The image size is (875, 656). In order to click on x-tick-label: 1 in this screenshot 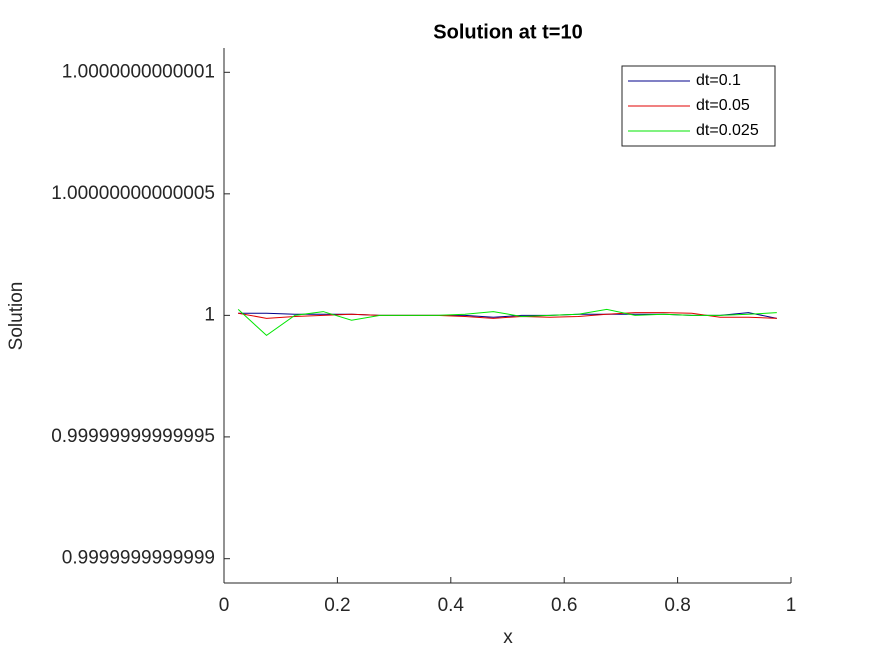, I will do `click(791, 605)`.